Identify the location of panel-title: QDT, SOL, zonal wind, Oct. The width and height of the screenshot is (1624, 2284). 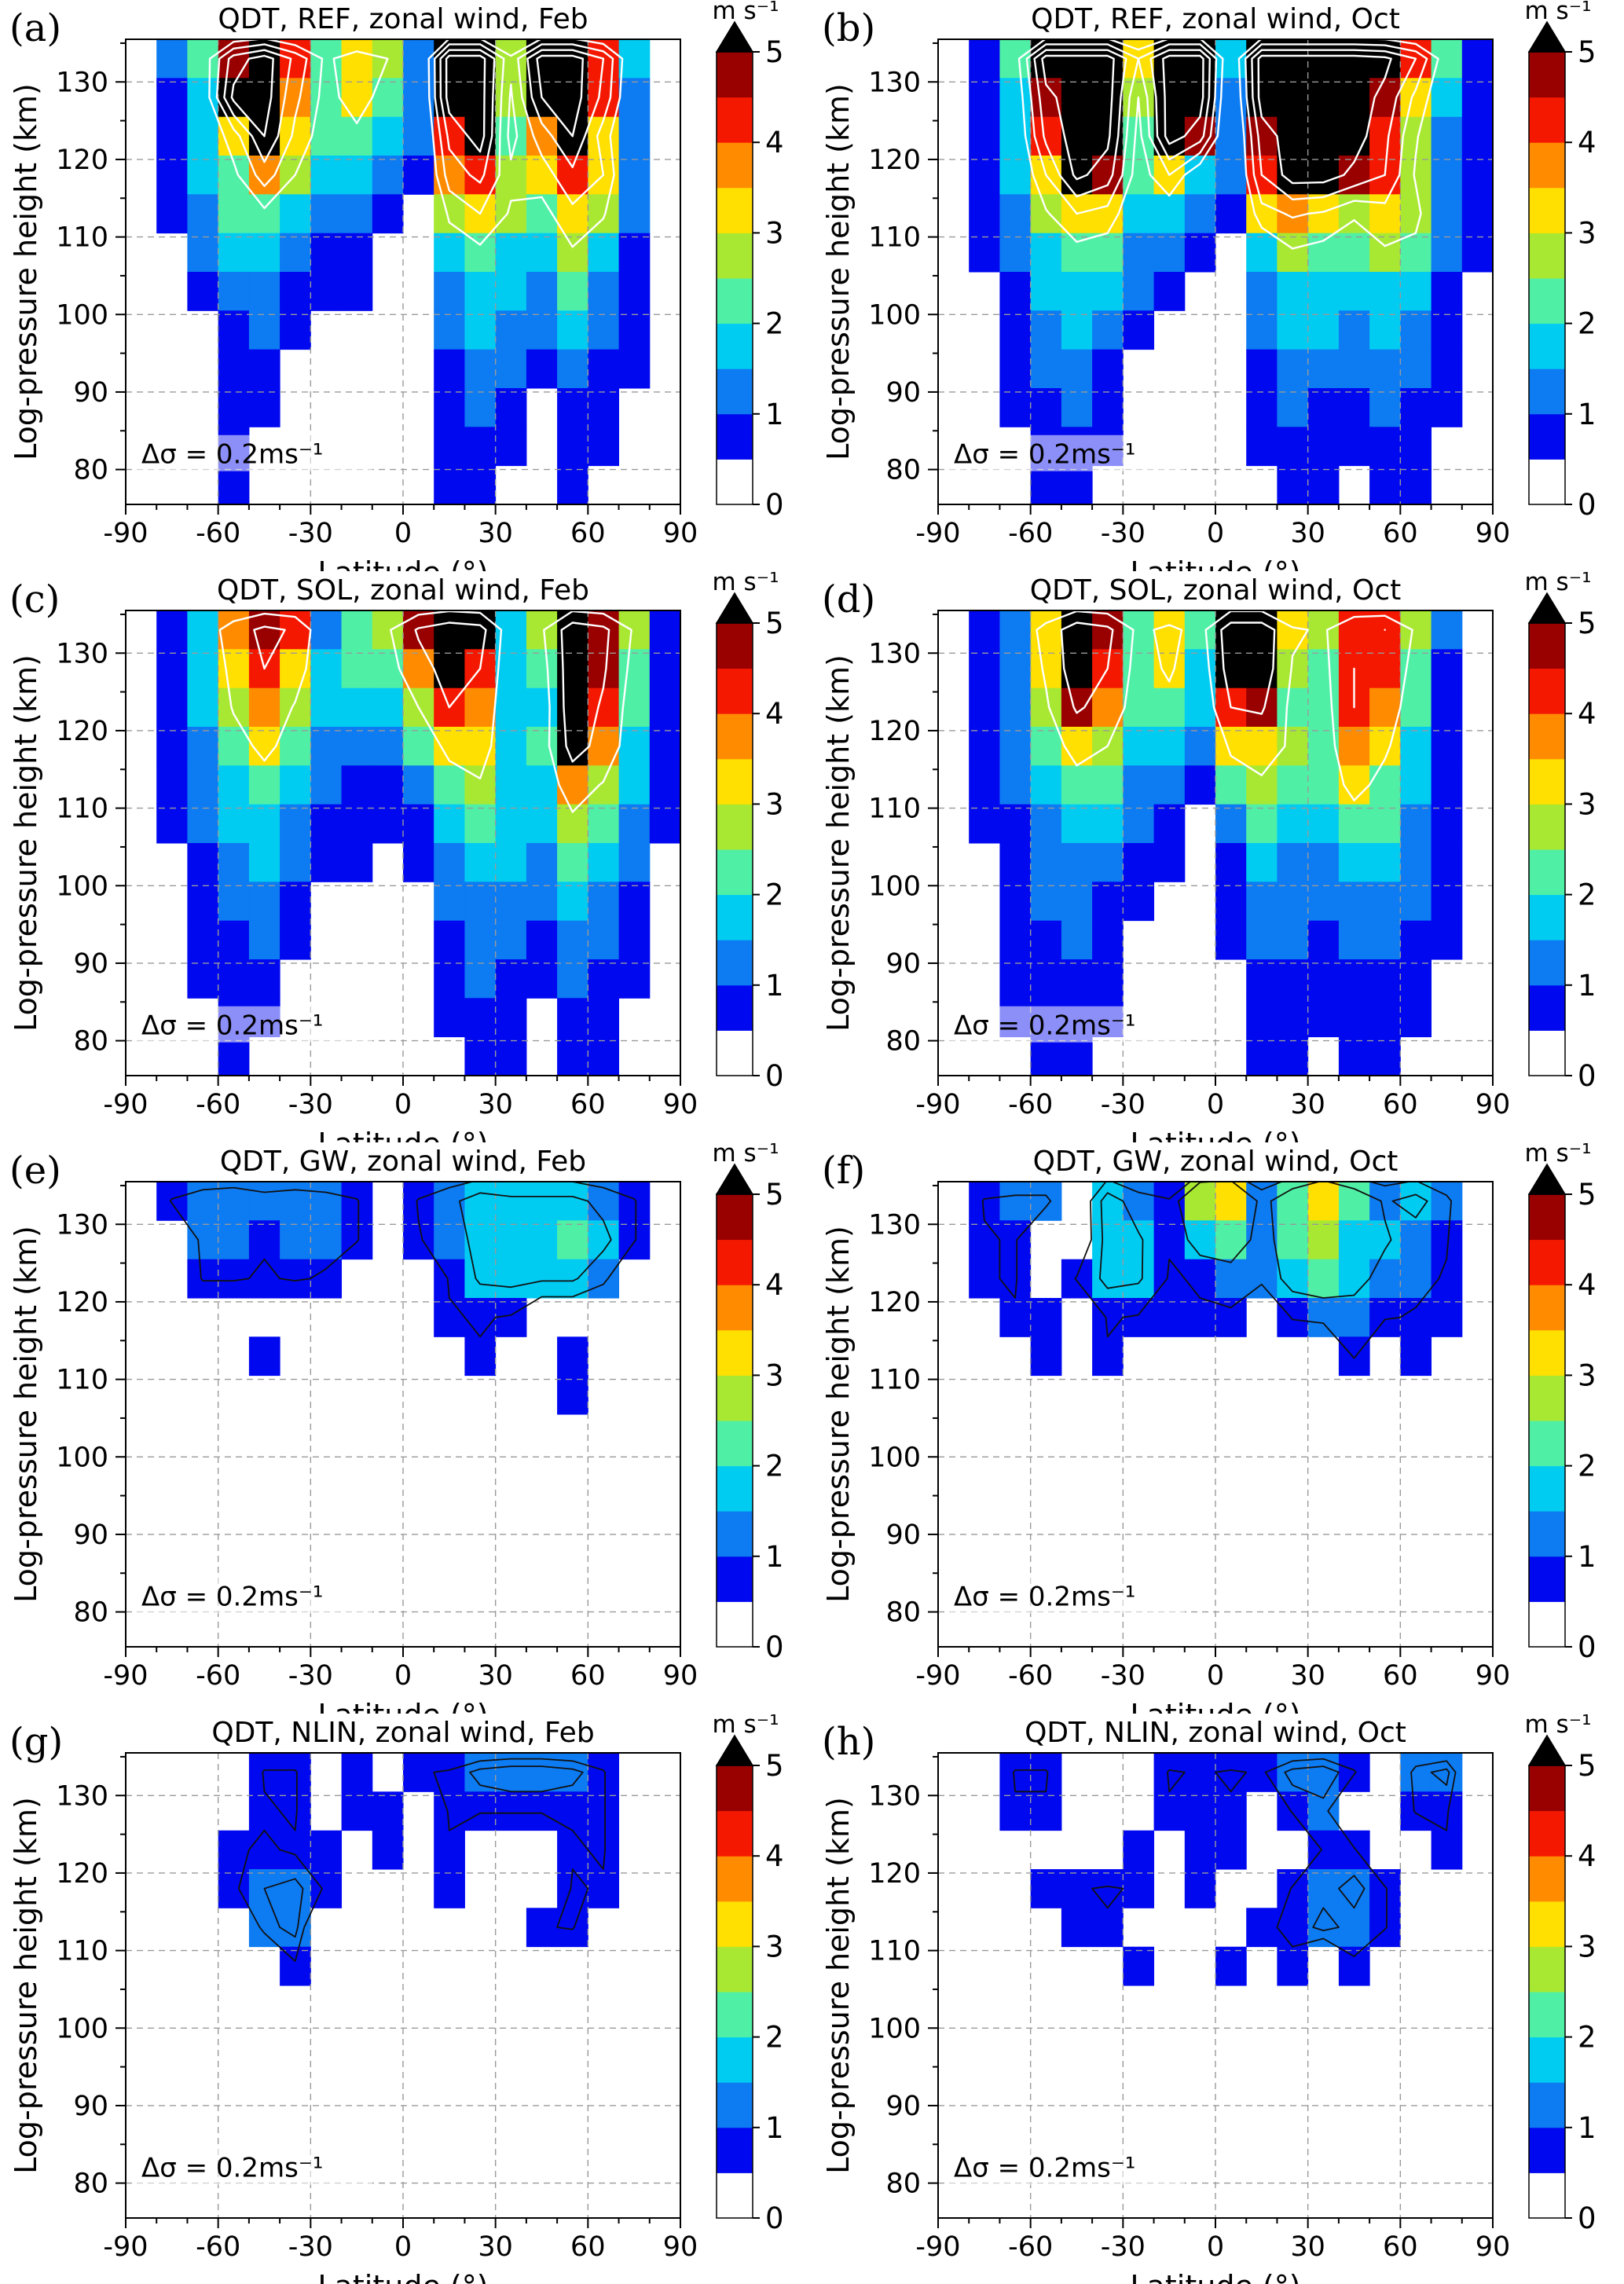
(1216, 591).